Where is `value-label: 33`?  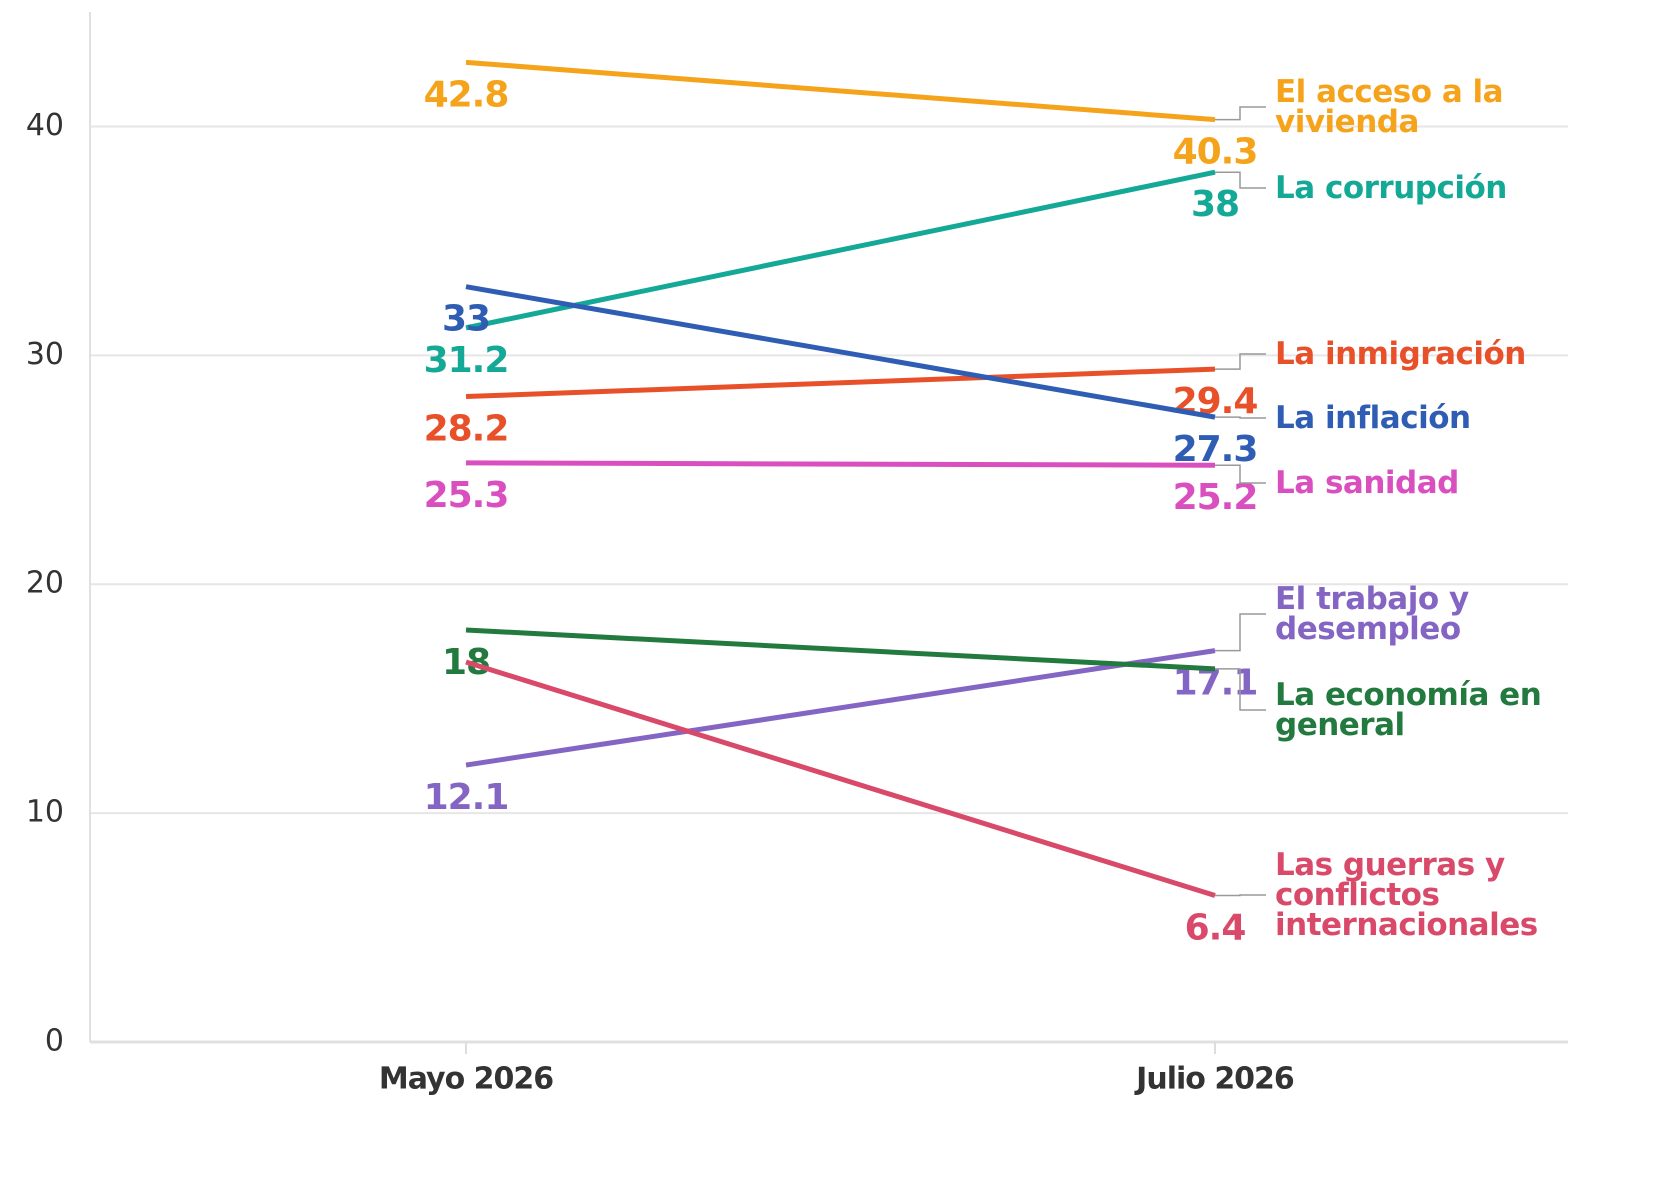
value-label: 33 is located at coordinates (466, 319).